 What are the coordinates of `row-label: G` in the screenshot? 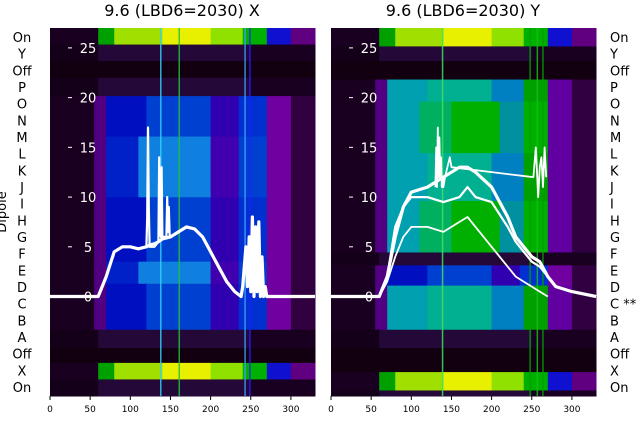 It's located at (615, 238).